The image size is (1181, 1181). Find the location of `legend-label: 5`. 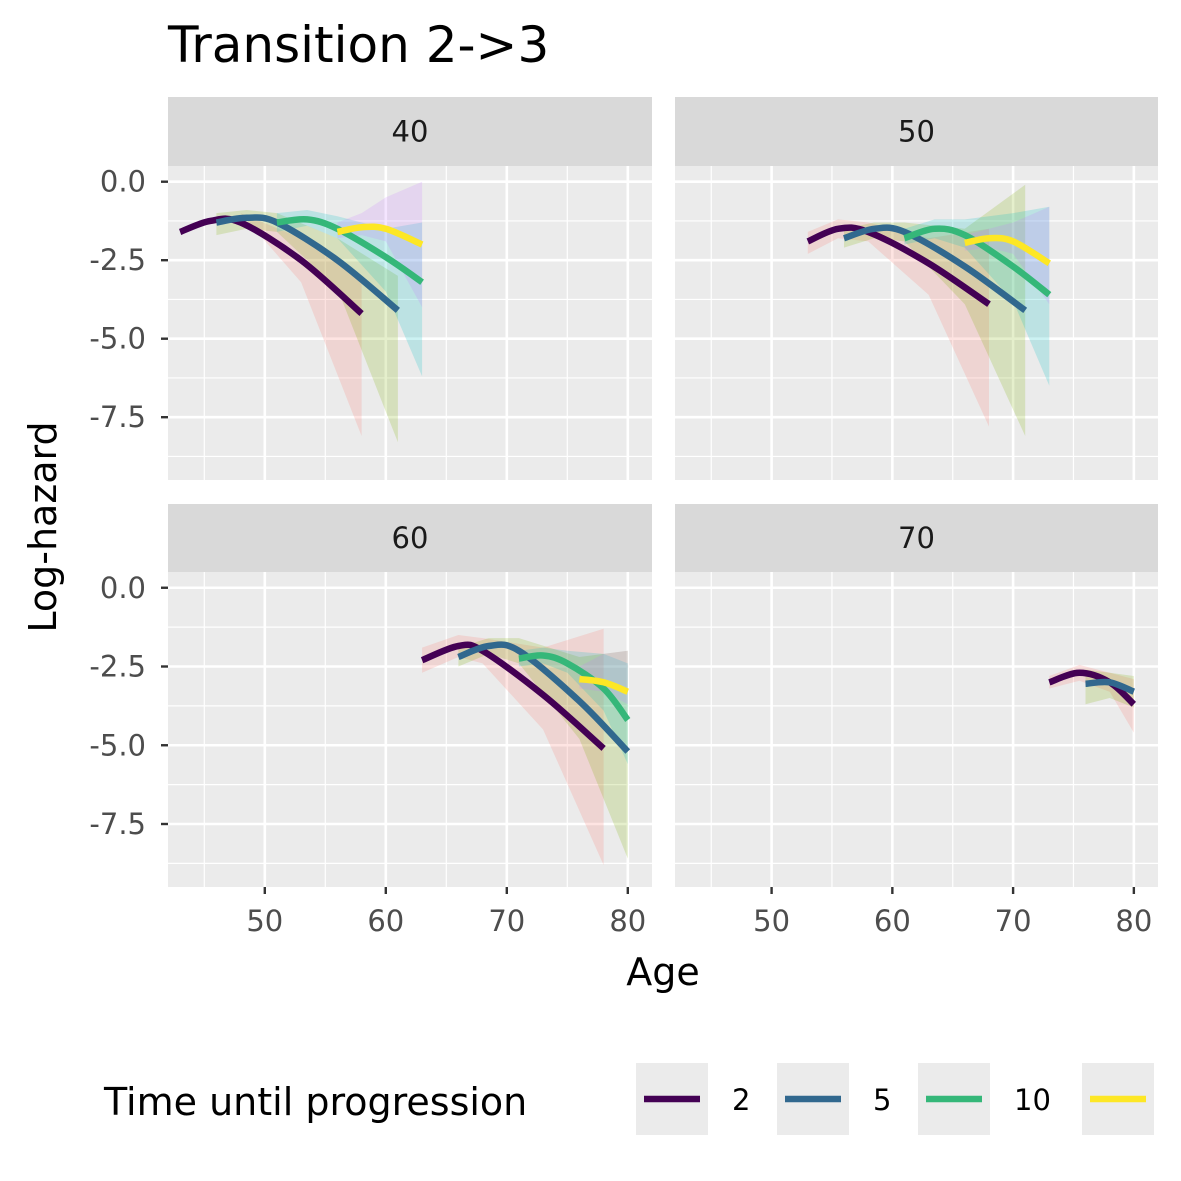

legend-label: 5 is located at coordinates (882, 1100).